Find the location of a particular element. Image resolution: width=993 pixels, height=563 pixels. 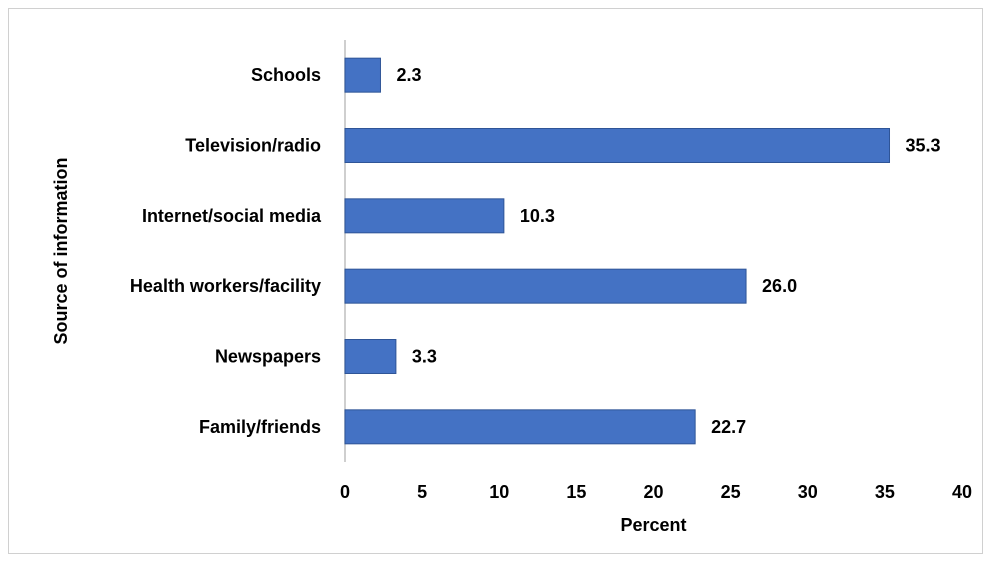

category-label: Television/radio is located at coordinates (253, 146).